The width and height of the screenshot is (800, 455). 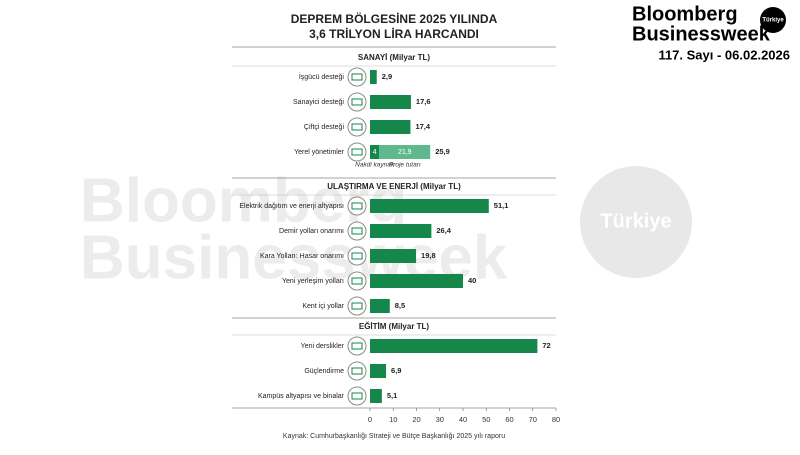 I want to click on category-label: Kent içi yollar, so click(x=323, y=306).